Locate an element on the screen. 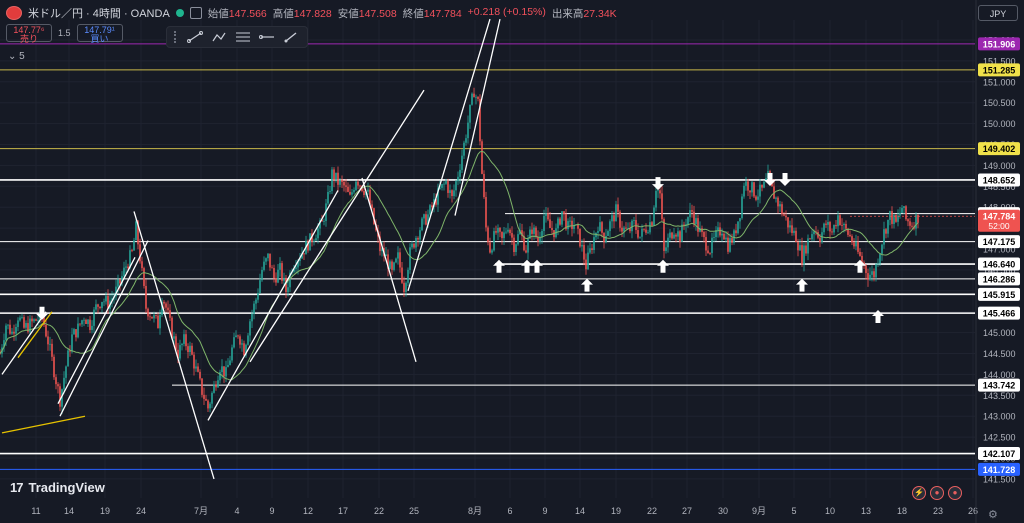  price-line-label: 141.728 is located at coordinates (999, 470).